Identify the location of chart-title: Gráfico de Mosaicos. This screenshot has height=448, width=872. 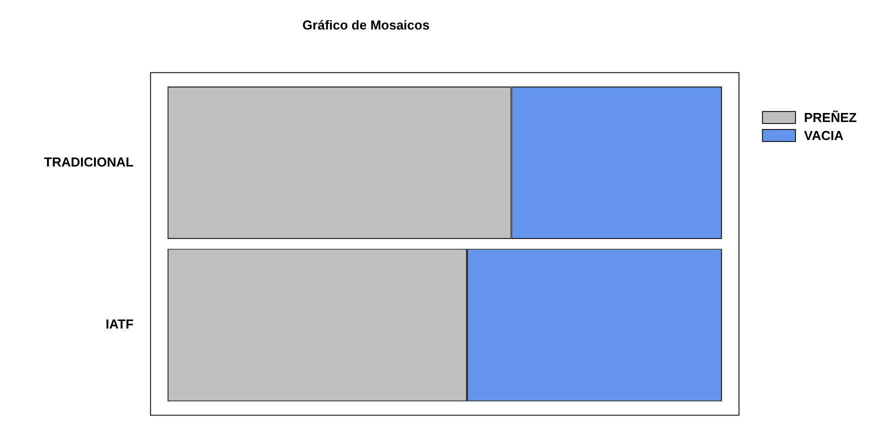
(366, 24).